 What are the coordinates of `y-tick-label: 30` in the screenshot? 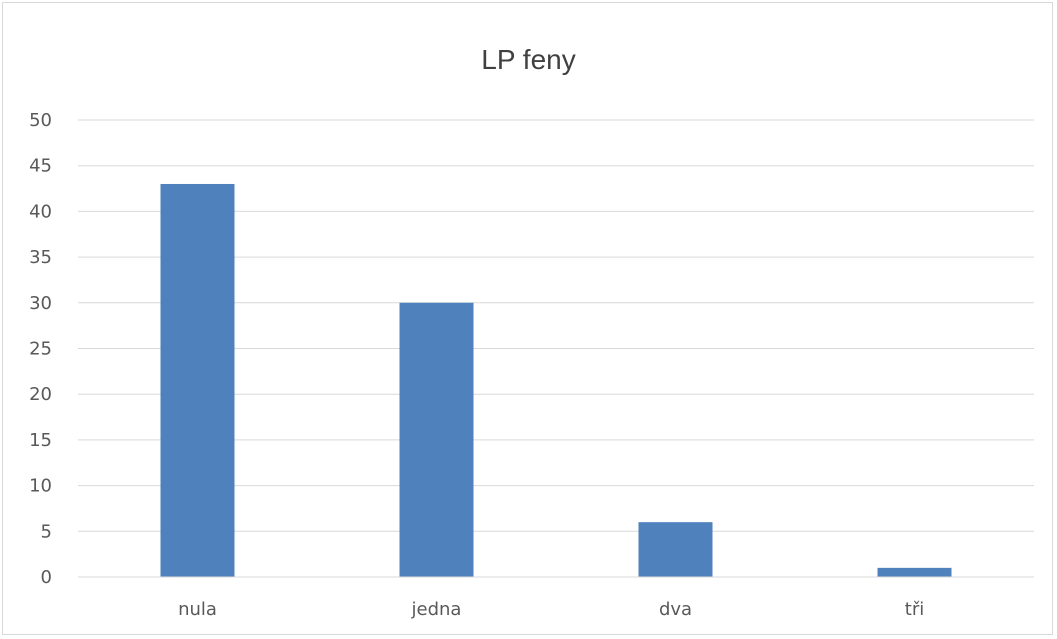 It's located at (40, 303).